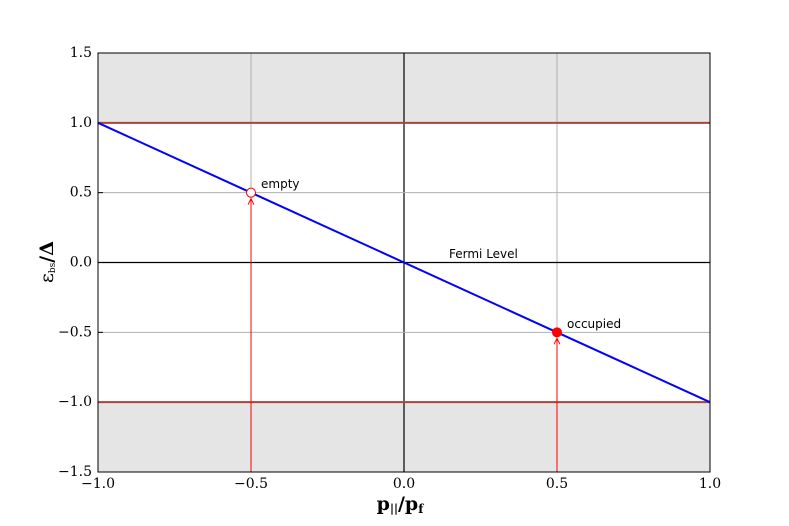 The height and width of the screenshot is (526, 789). I want to click on x-tick-label: −1.0, so click(98, 484).